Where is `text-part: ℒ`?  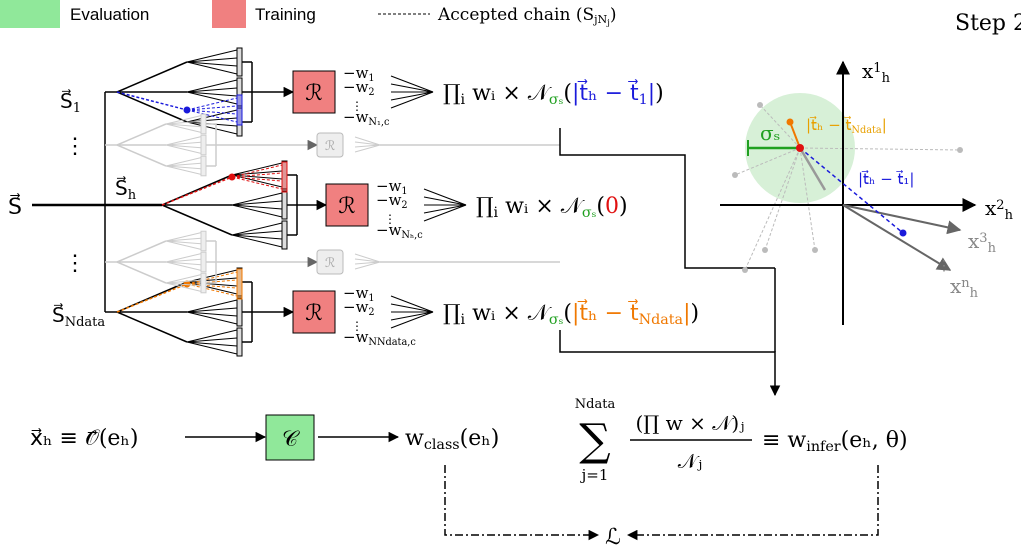 text-part: ℒ is located at coordinates (613, 537).